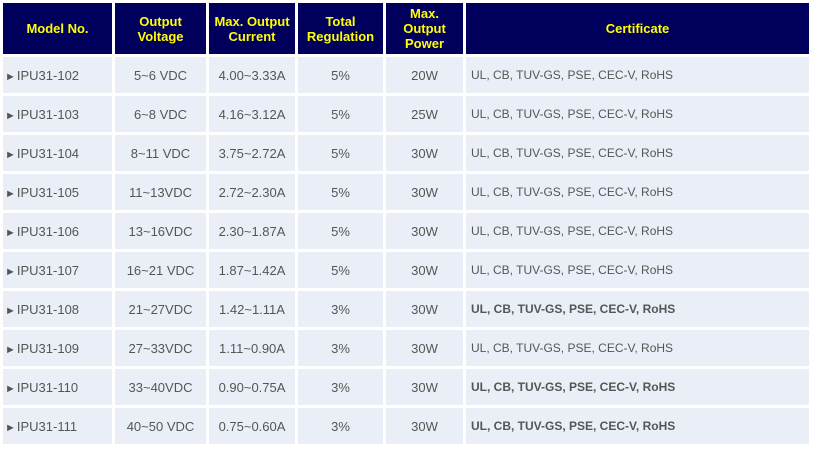  What do you see at coordinates (48, 309) in the screenshot?
I see `model-link: IPU31-108` at bounding box center [48, 309].